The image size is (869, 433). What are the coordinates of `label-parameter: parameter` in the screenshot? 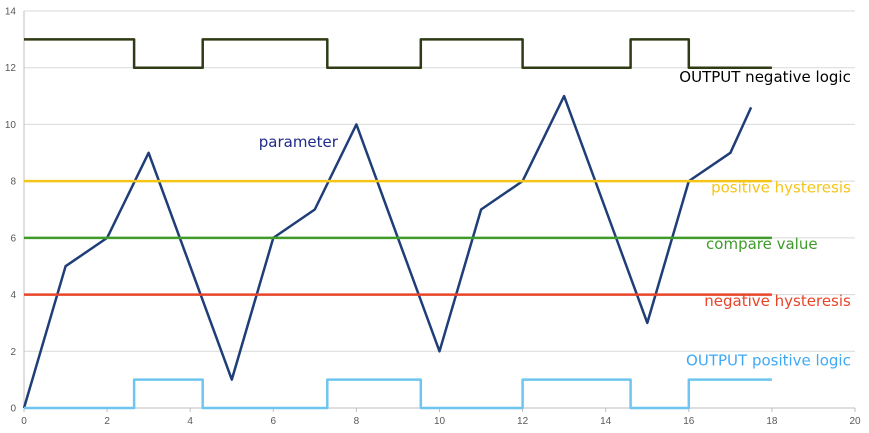 It's located at (299, 142).